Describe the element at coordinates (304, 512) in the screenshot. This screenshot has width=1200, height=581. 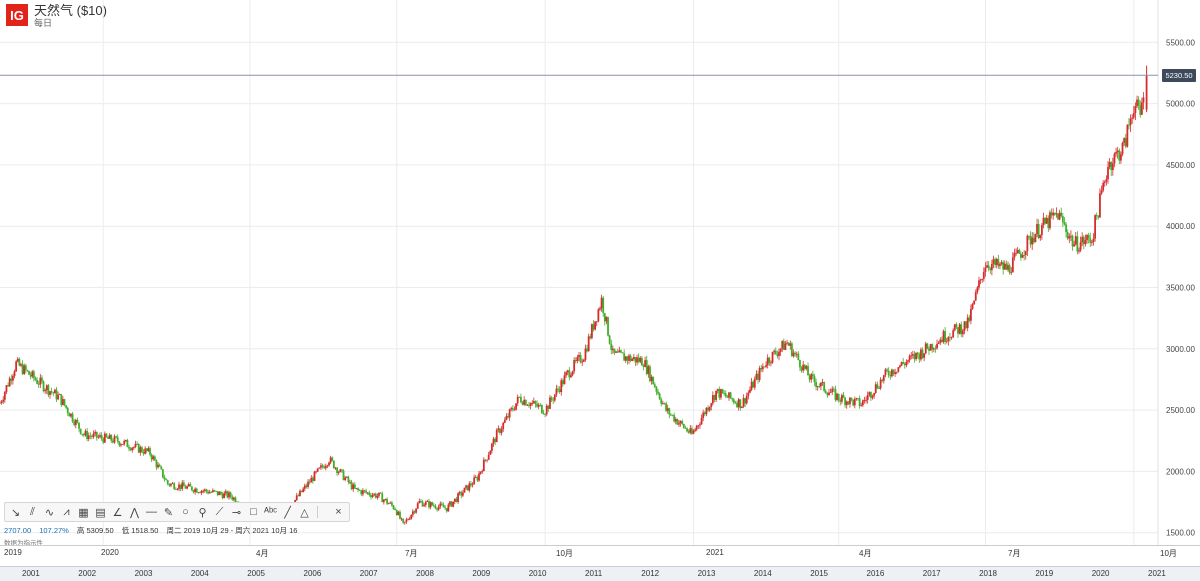
I see `triangle-icon: △` at that location.